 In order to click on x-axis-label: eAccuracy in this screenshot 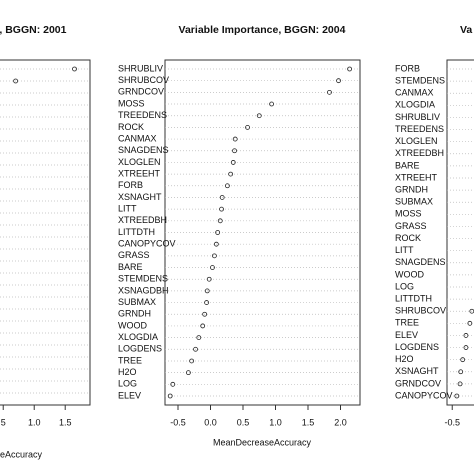, I will do `click(21, 454)`.